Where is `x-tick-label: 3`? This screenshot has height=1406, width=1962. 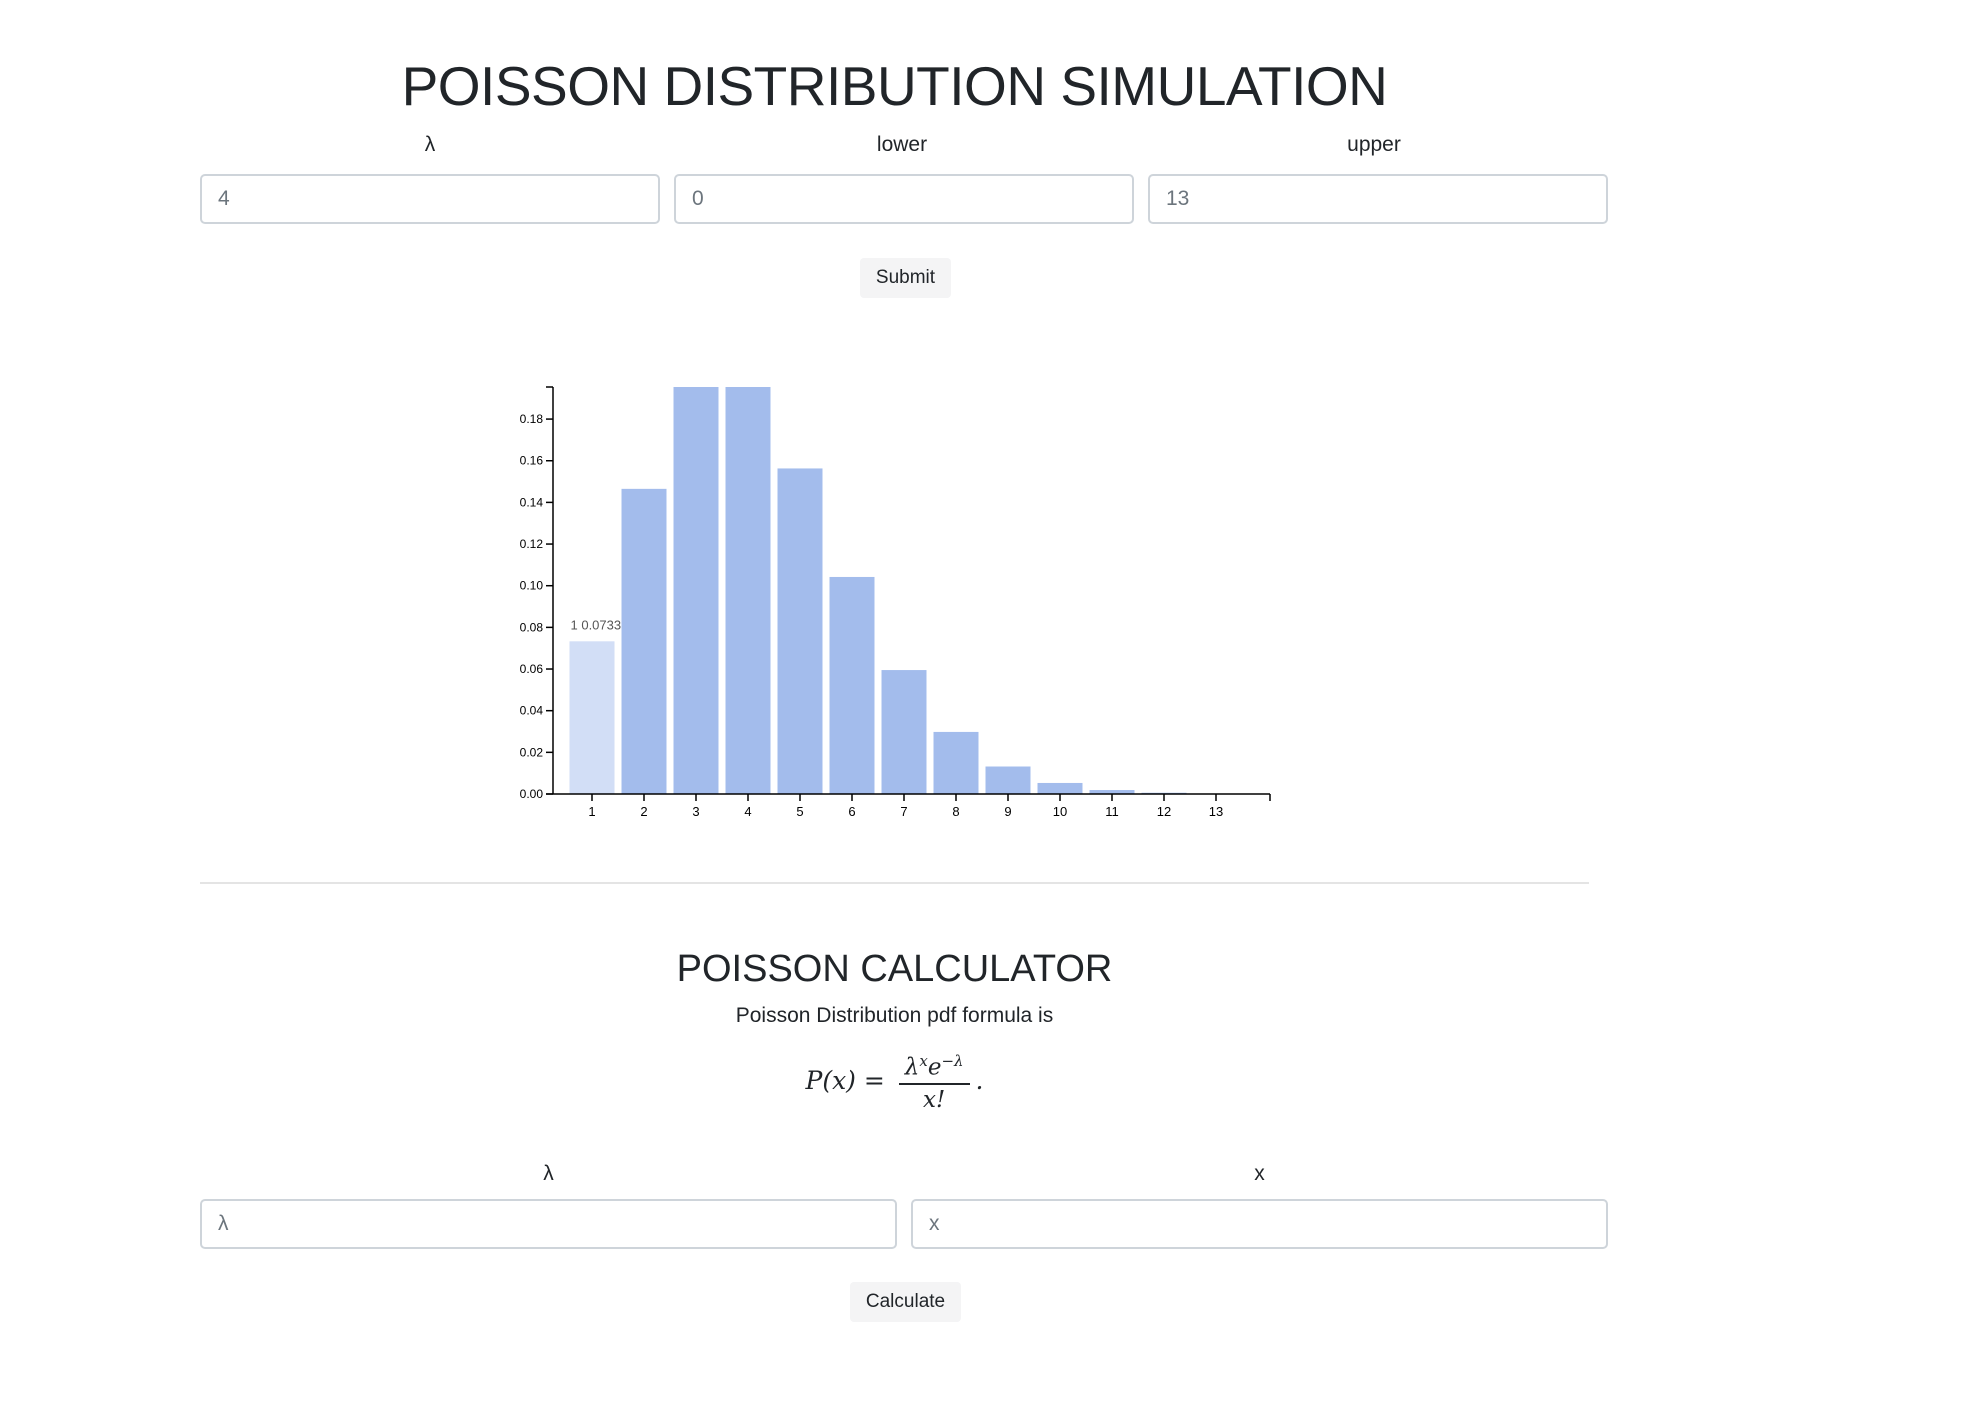 x-tick-label: 3 is located at coordinates (695, 811).